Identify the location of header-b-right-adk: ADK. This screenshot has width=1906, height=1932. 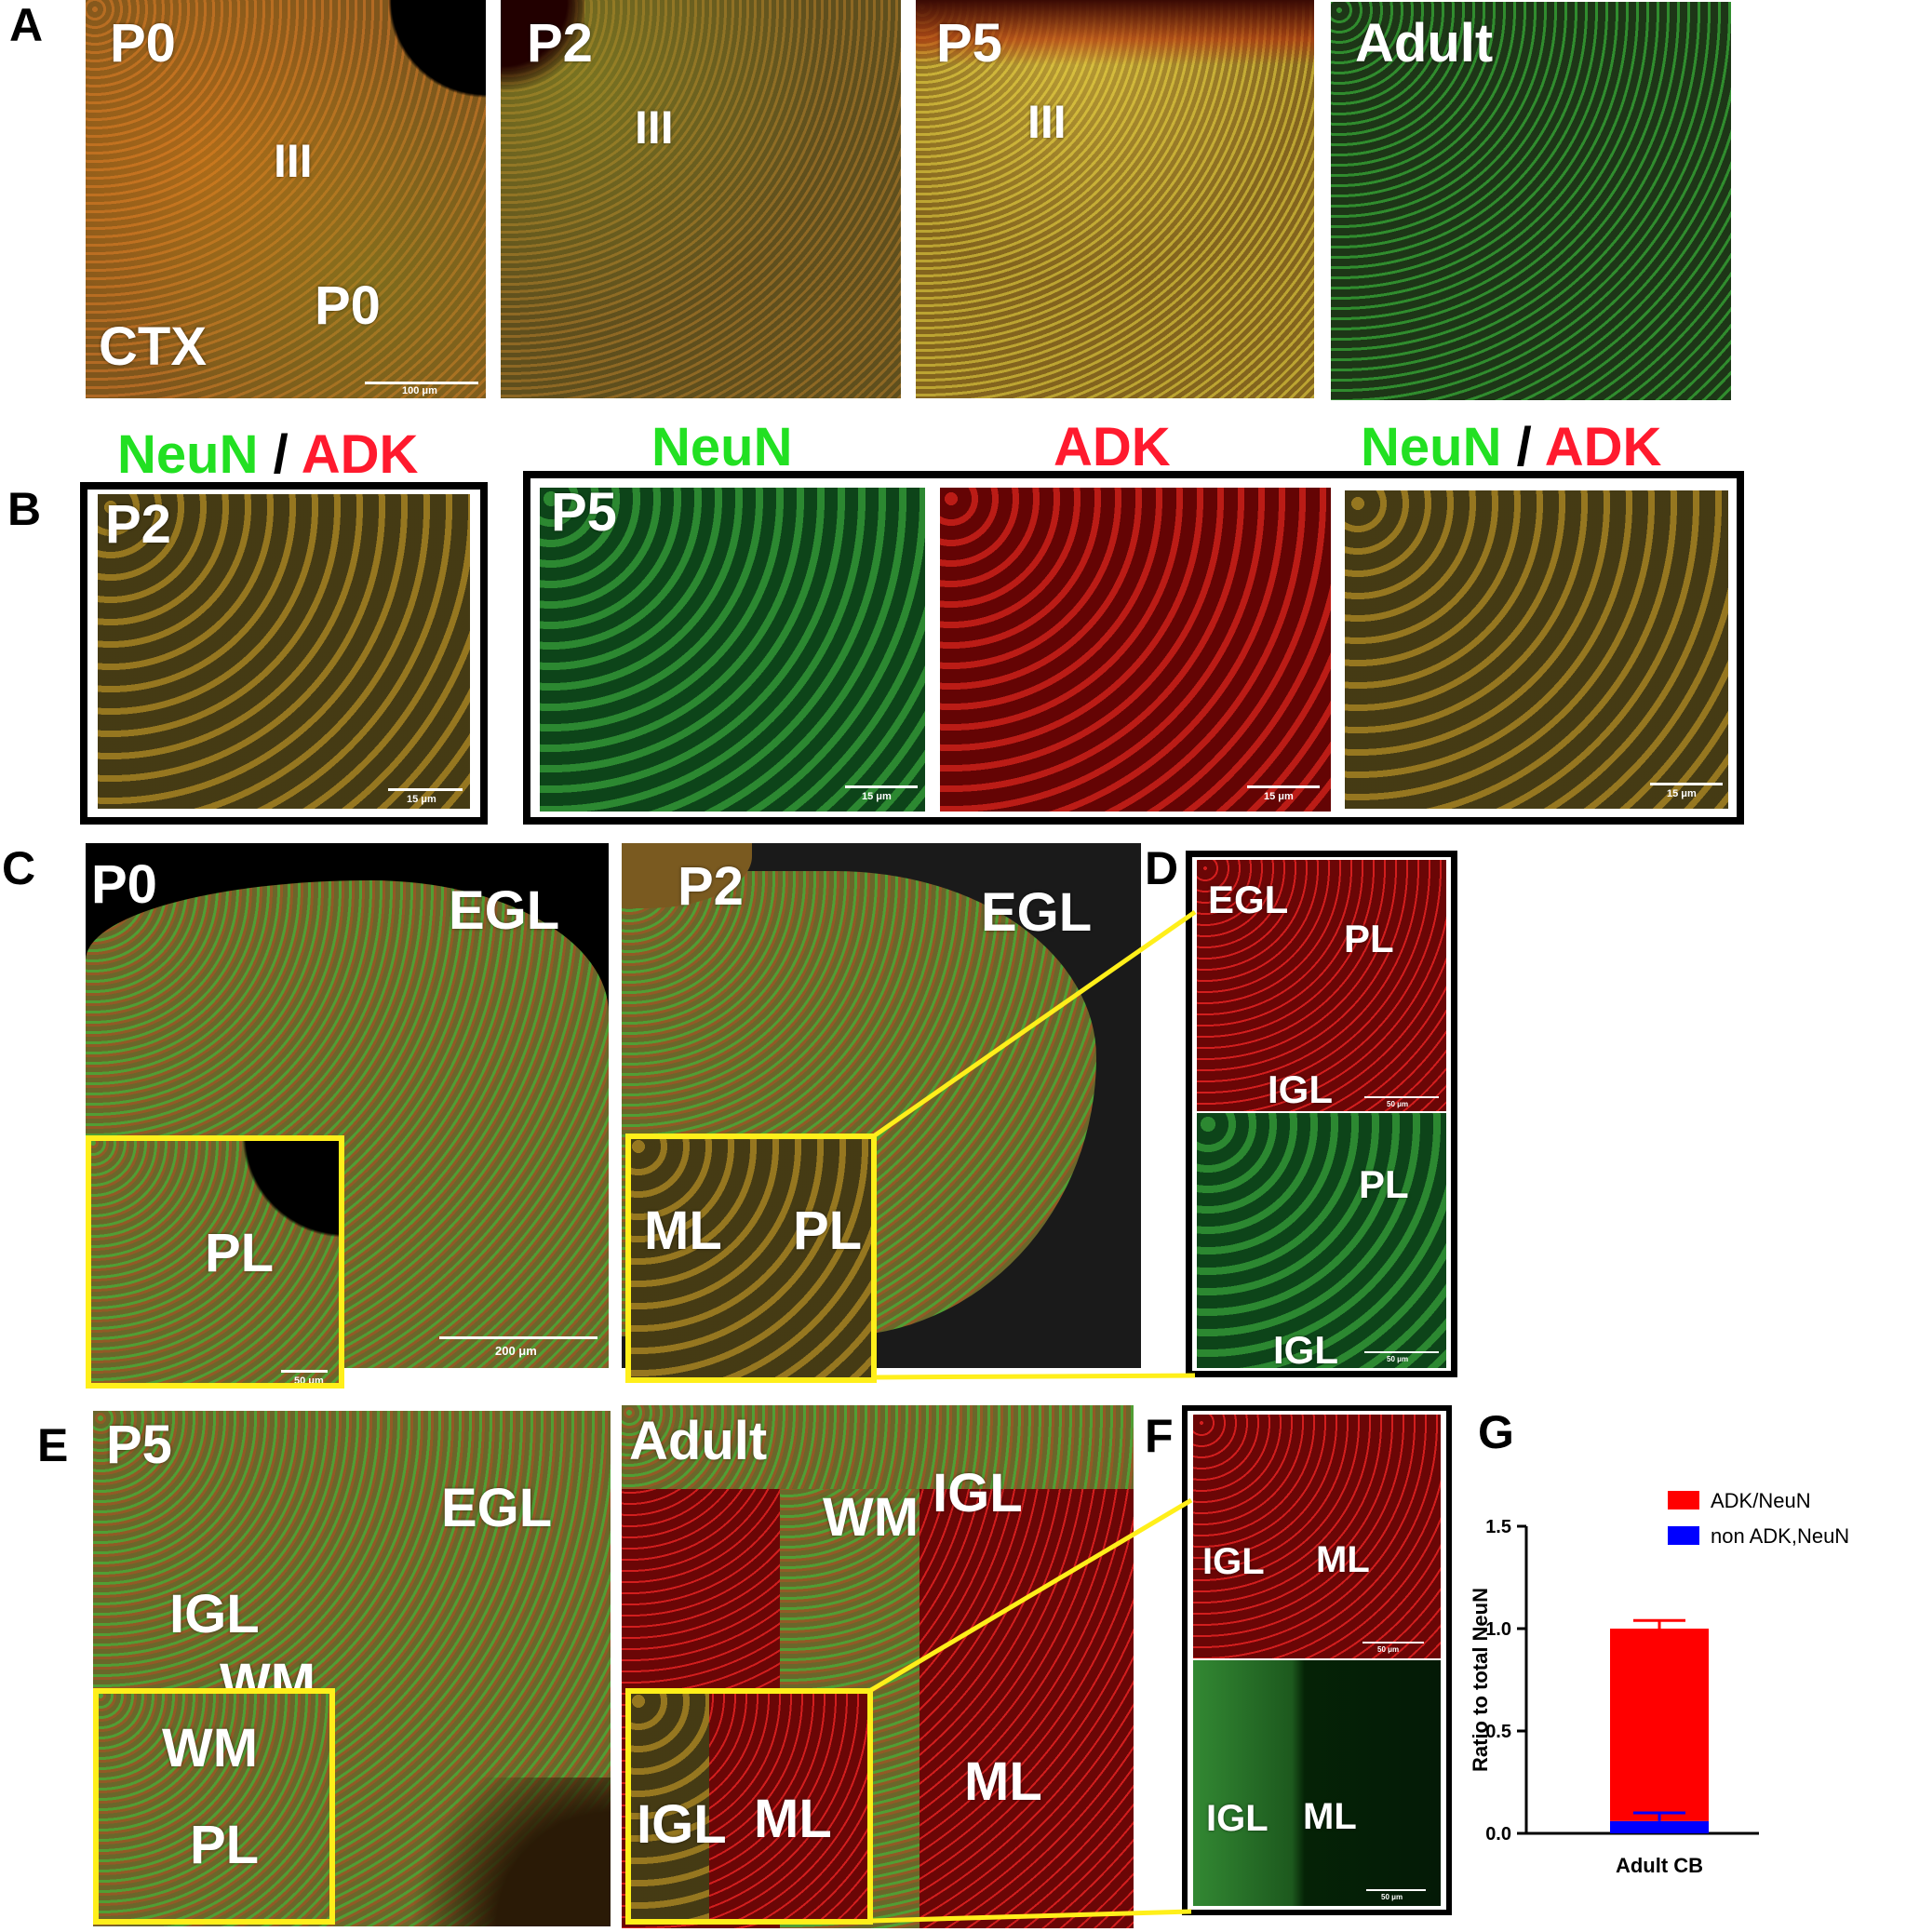
(1603, 447).